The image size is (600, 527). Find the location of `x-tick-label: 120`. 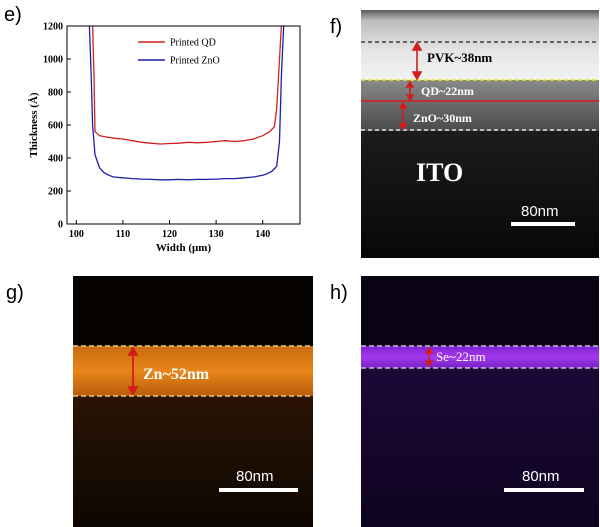

x-tick-label: 120 is located at coordinates (169, 234).